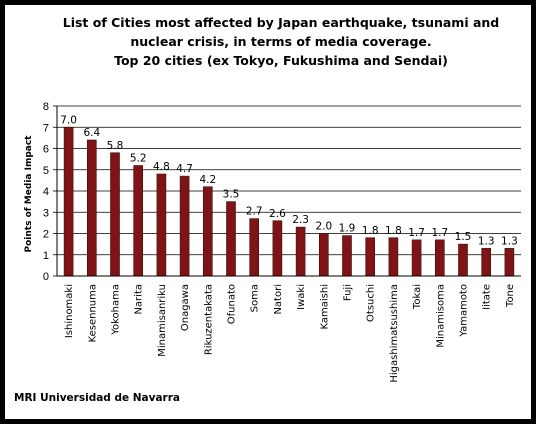 Image resolution: width=536 pixels, height=424 pixels. I want to click on x-tick-label: Minamisoma, so click(440, 316).